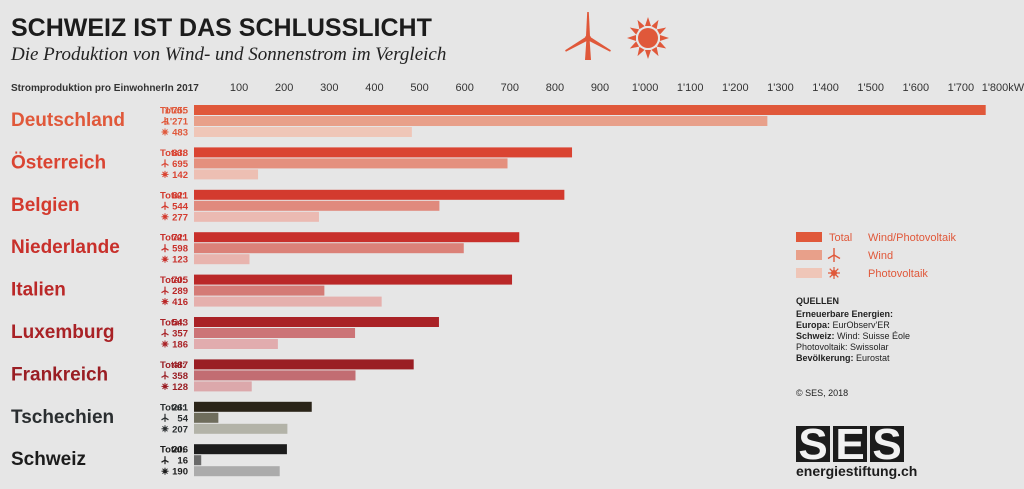 The width and height of the screenshot is (1024, 489). What do you see at coordinates (856, 471) in the screenshot?
I see `logo-caption: energiestiftung.ch` at bounding box center [856, 471].